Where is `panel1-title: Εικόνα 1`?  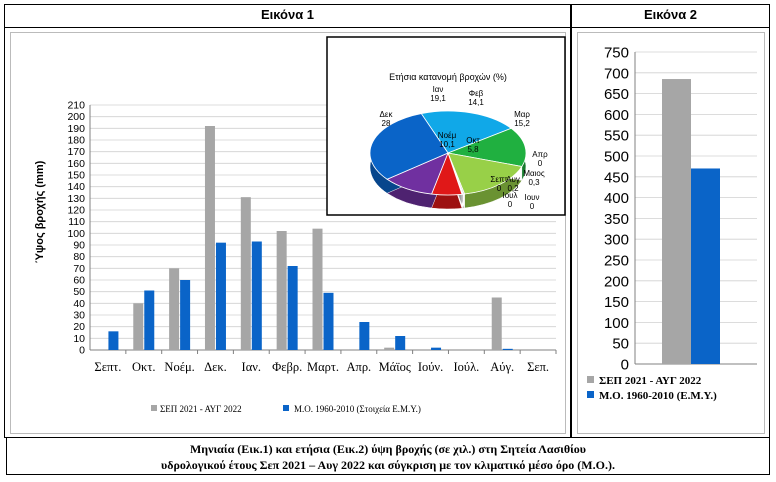 panel1-title: Εικόνα 1 is located at coordinates (287, 14).